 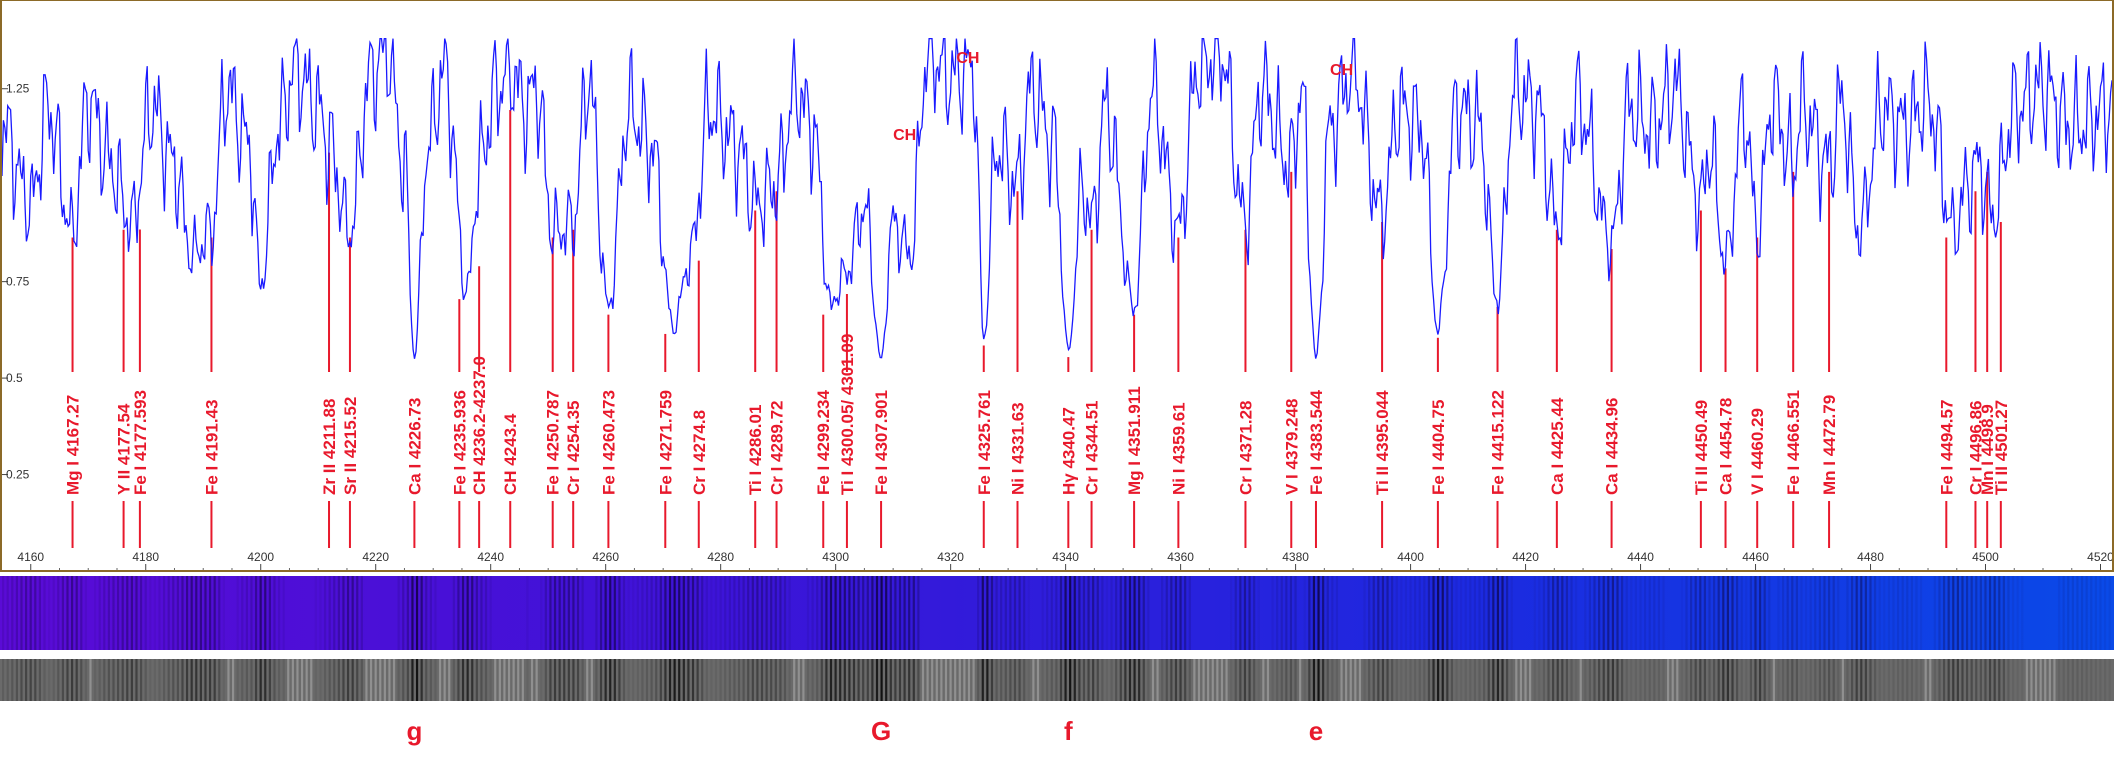 What do you see at coordinates (414, 446) in the screenshot?
I see `annotation-label: Ca I 4226.73` at bounding box center [414, 446].